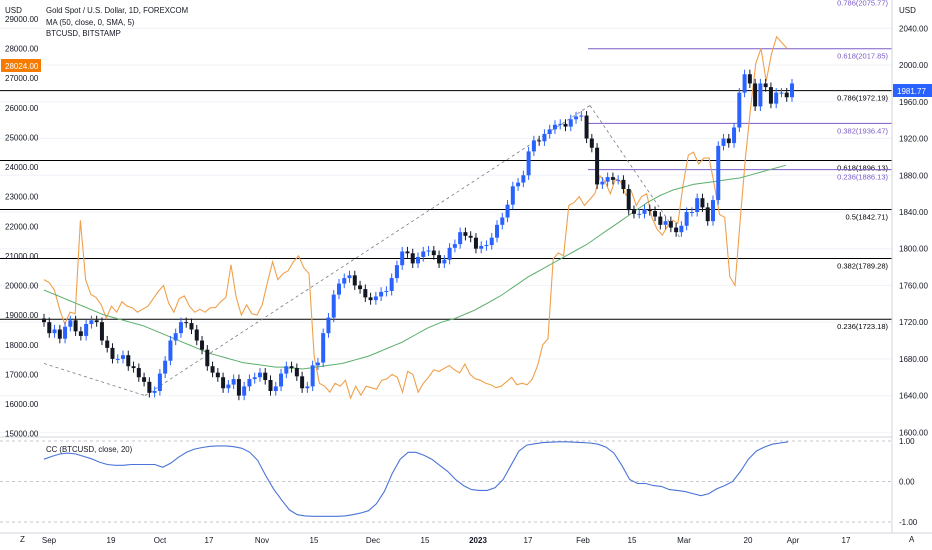 This screenshot has width=932, height=550. What do you see at coordinates (90, 22) in the screenshot?
I see `ma-legend: MA (50, close, 0, SMA, 5)` at bounding box center [90, 22].